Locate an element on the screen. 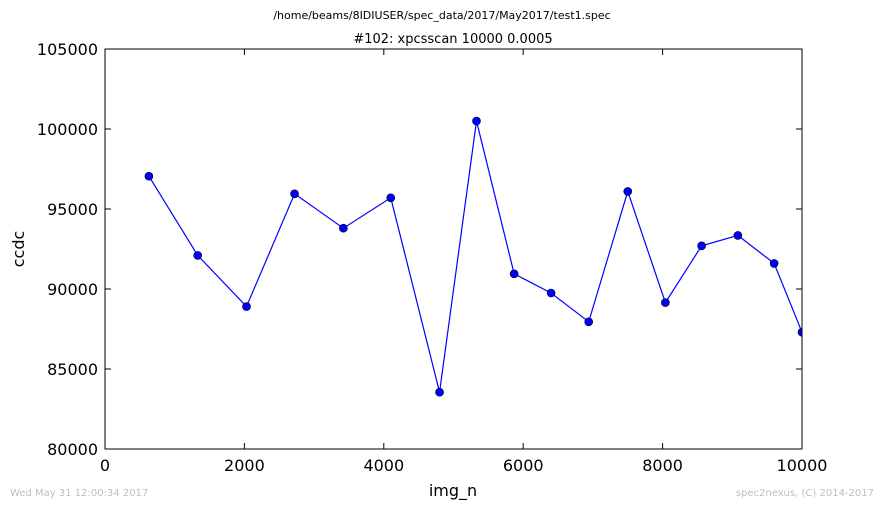 The height and width of the screenshot is (509, 884). y-tick-label: 90000 is located at coordinates (72, 289).